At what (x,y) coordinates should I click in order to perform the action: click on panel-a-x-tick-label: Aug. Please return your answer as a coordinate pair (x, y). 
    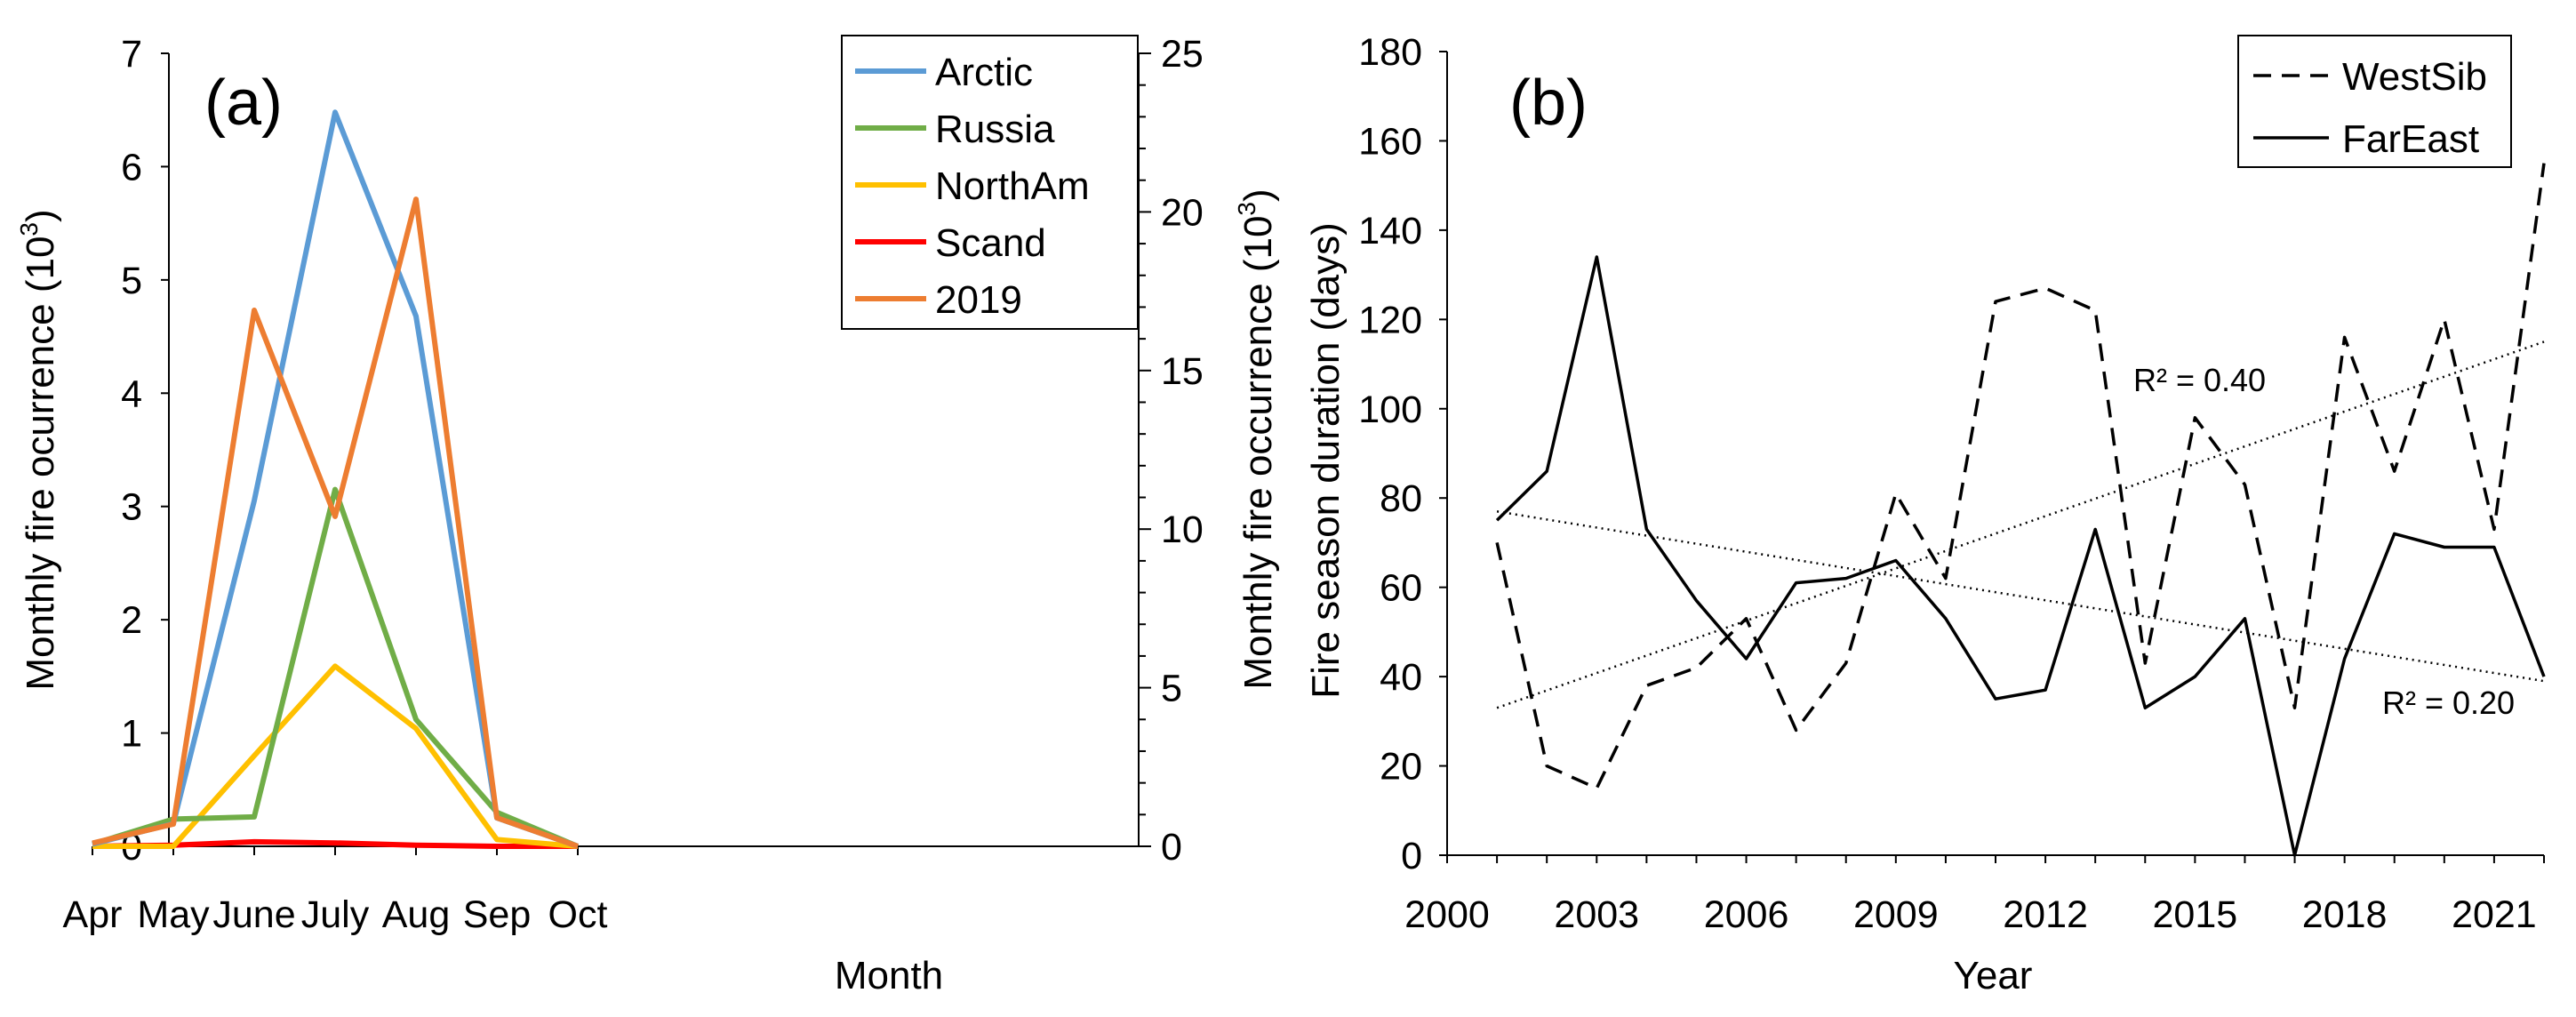
    Looking at the image, I should click on (416, 914).